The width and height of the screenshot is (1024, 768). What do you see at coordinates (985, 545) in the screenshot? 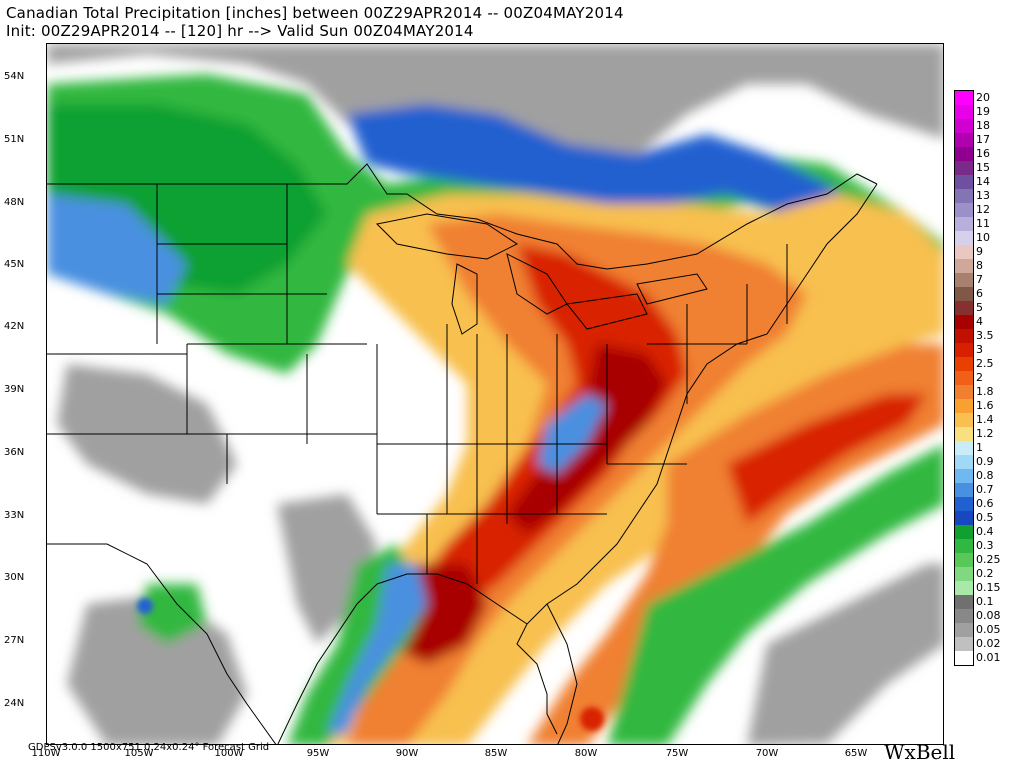
I see `legend-level-label: 0.3` at bounding box center [985, 545].